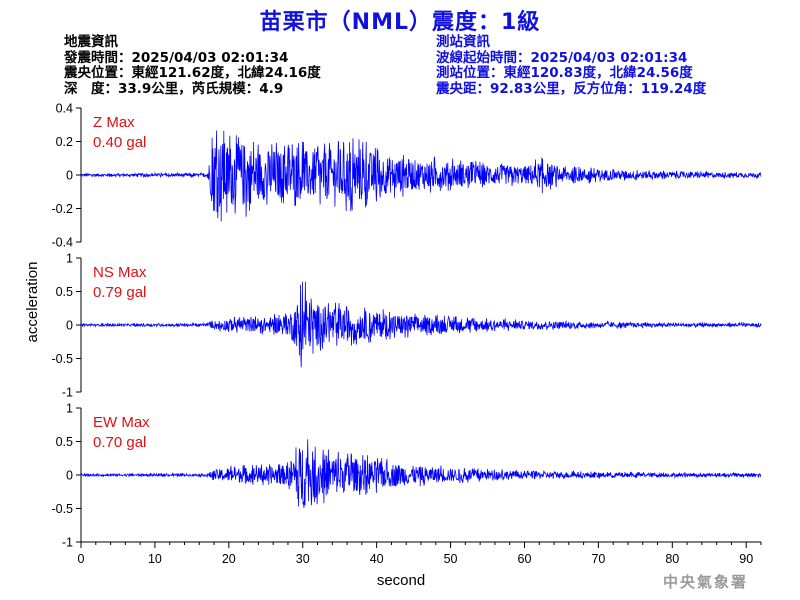 Image resolution: width=800 pixels, height=600 pixels. I want to click on x-tick-label: 30, so click(303, 559).